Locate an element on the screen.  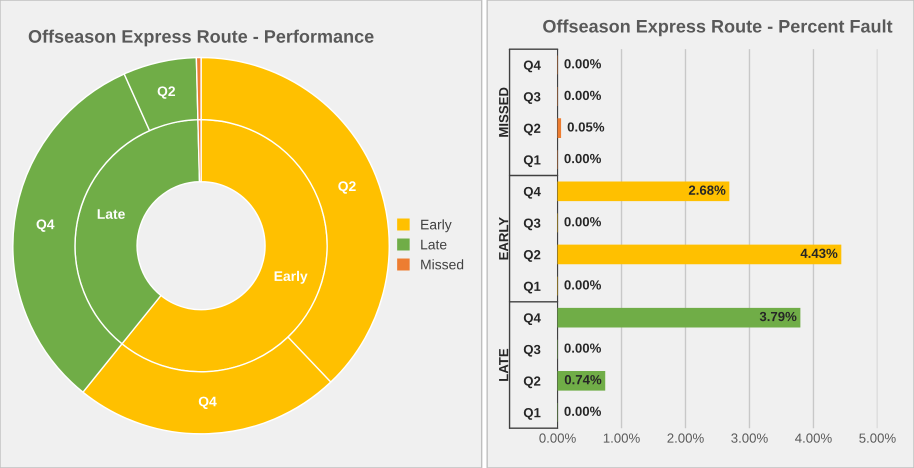
x-tick-label: 1.00% is located at coordinates (622, 438).